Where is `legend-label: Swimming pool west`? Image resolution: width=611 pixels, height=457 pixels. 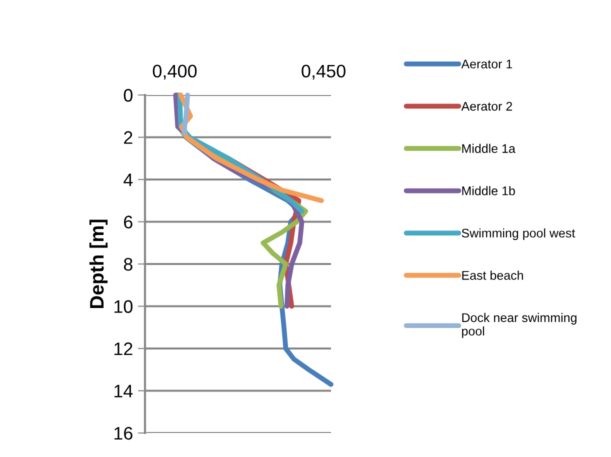 legend-label: Swimming pool west is located at coordinates (519, 234).